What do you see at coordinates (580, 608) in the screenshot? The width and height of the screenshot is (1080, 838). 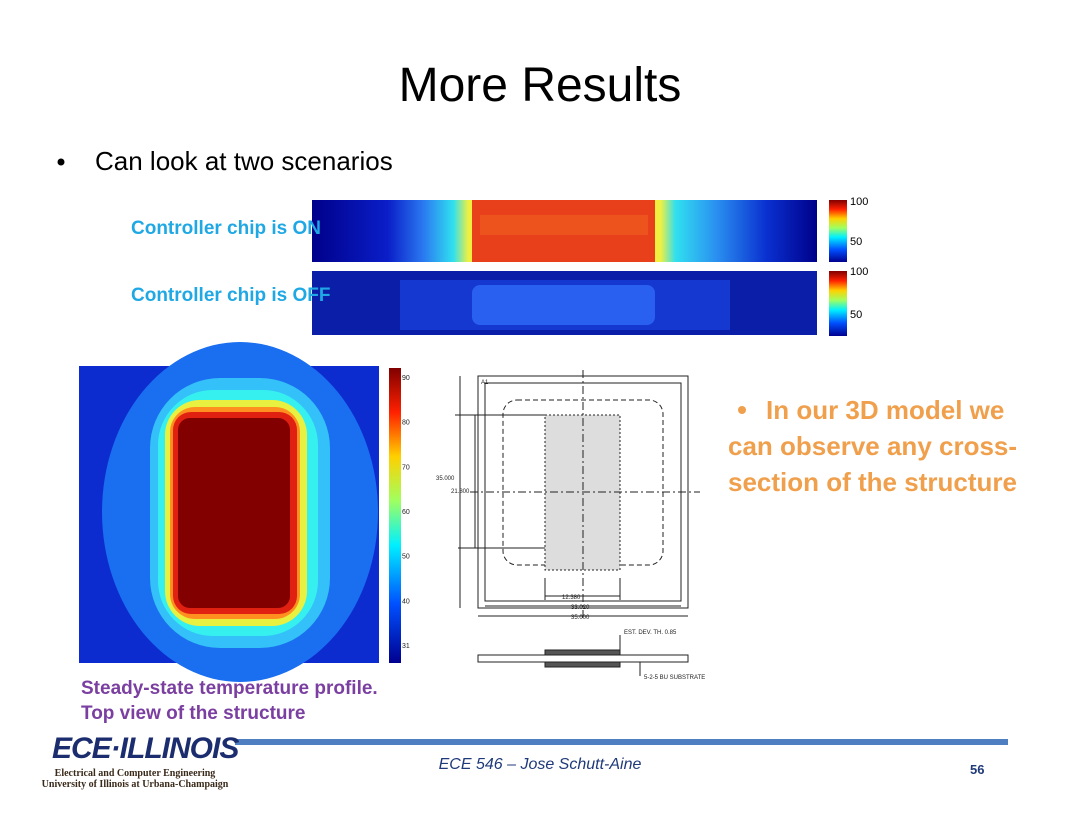 I see `drawing-label: 33.020` at bounding box center [580, 608].